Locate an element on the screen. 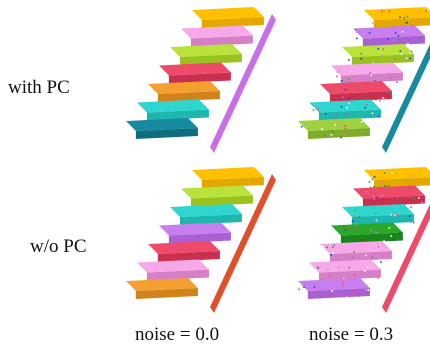  column-label-noise-0.3: noise = 0.3 is located at coordinates (351, 334).